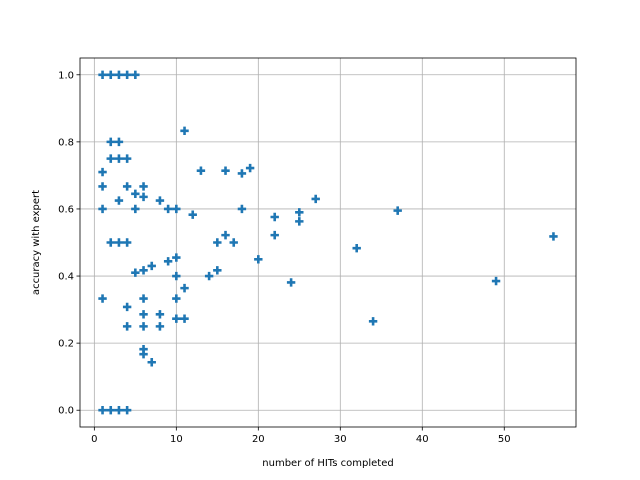 The image size is (640, 480). Describe the element at coordinates (66, 209) in the screenshot. I see `y-tick-label: 0.6` at that location.